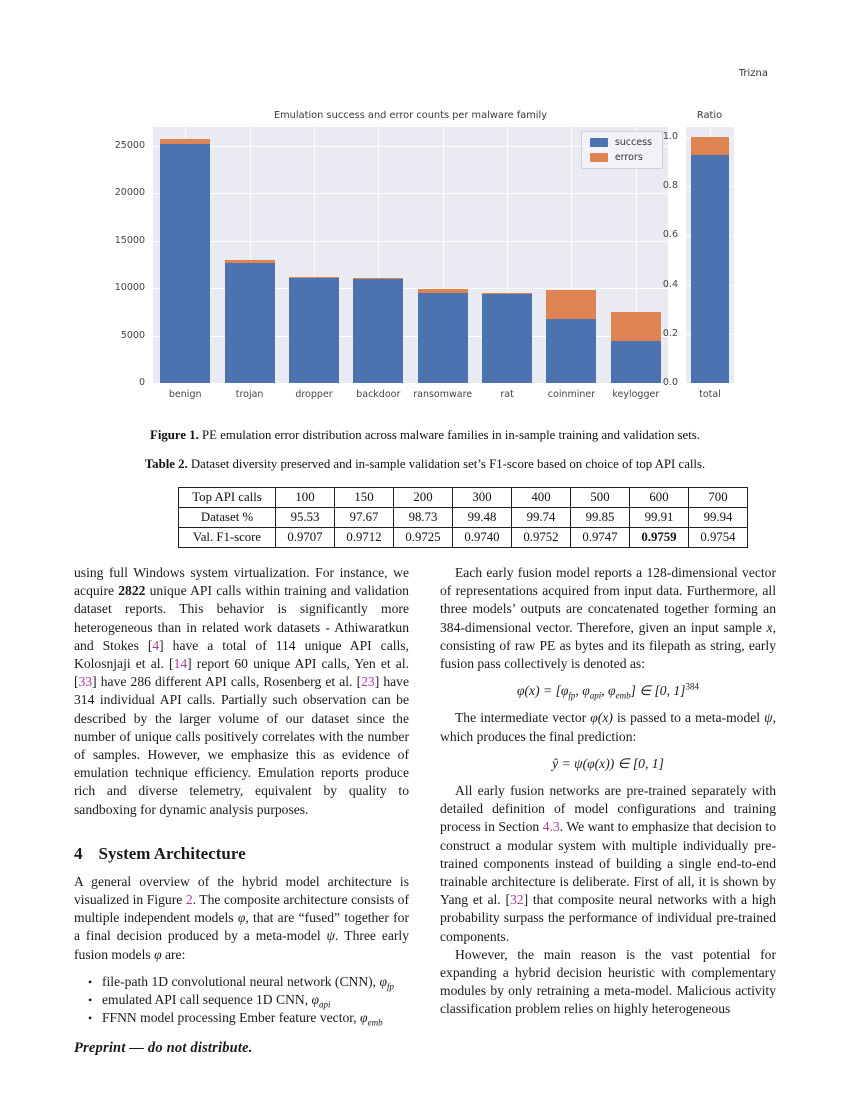 The width and height of the screenshot is (850, 1100). I want to click on y-tick-label: 20000, so click(129, 193).